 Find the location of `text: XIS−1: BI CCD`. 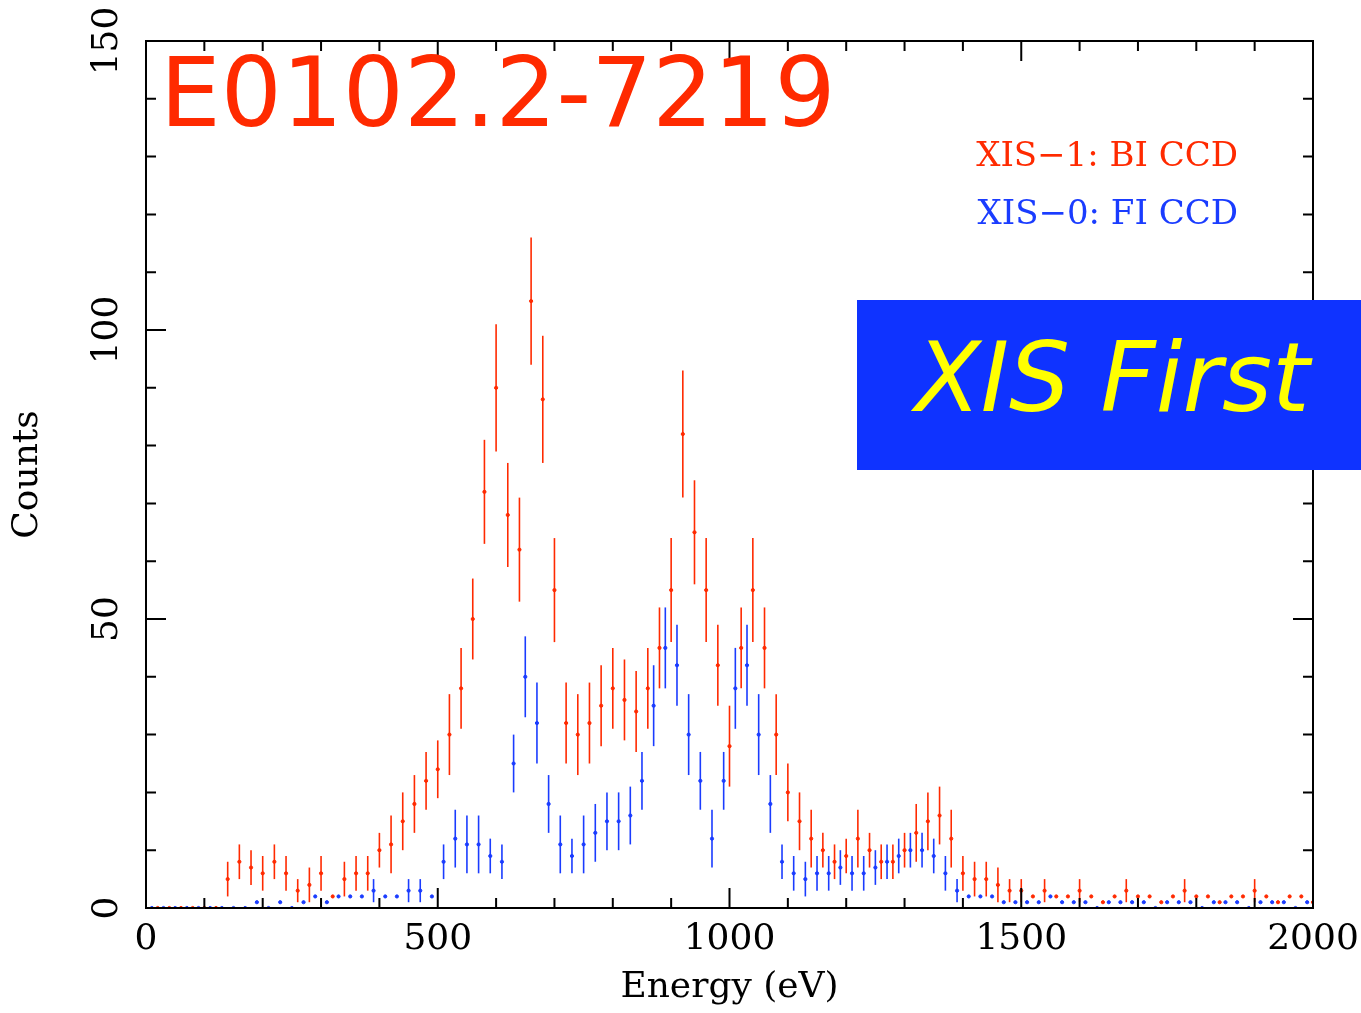

text: XIS−1: BI CCD is located at coordinates (1107, 153).